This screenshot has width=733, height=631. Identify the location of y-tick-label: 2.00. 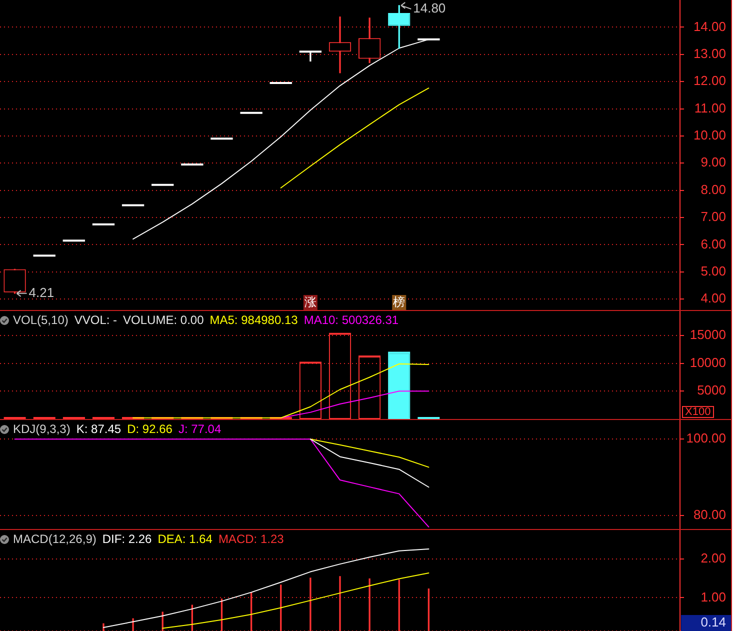
(713, 558).